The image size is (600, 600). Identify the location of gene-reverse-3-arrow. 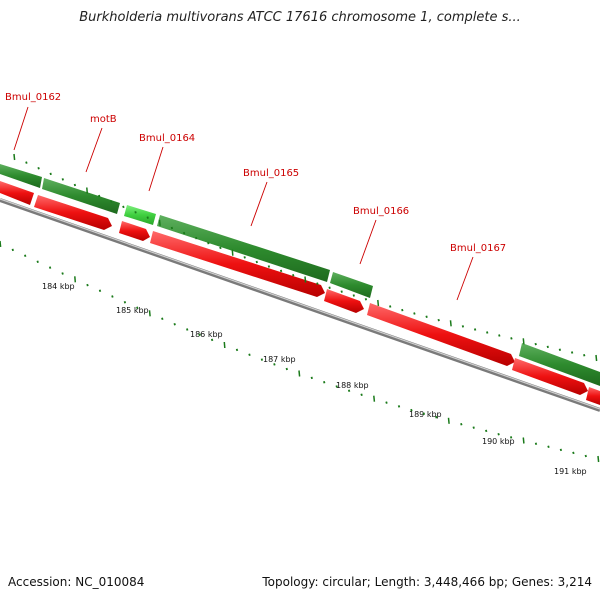
(134, 231).